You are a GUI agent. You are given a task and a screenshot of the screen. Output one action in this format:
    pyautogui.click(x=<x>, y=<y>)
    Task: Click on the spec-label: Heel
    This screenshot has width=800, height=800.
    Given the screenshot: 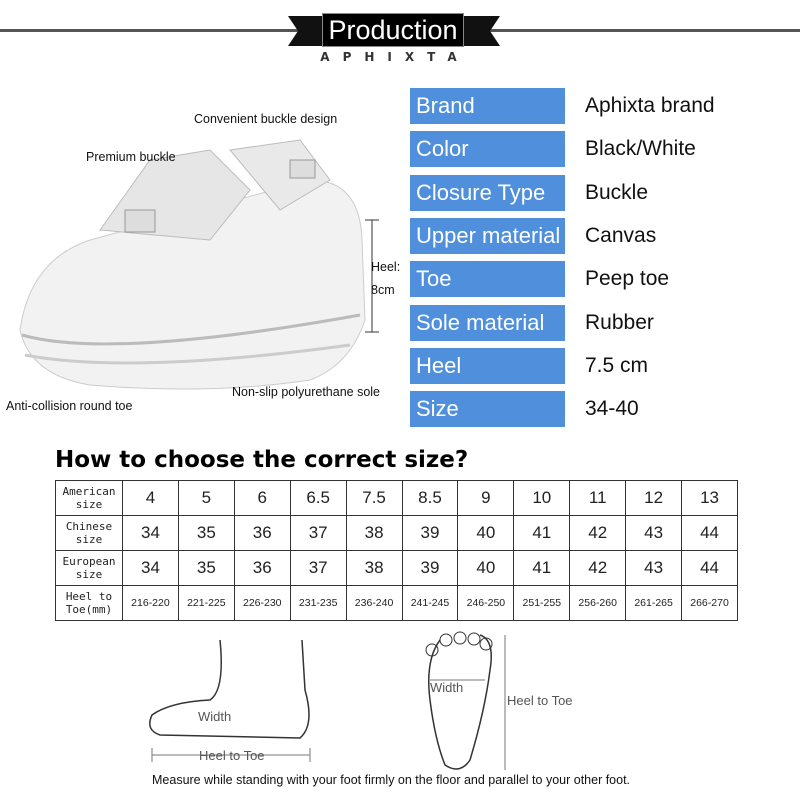 What is the action you would take?
    pyautogui.click(x=487, y=365)
    